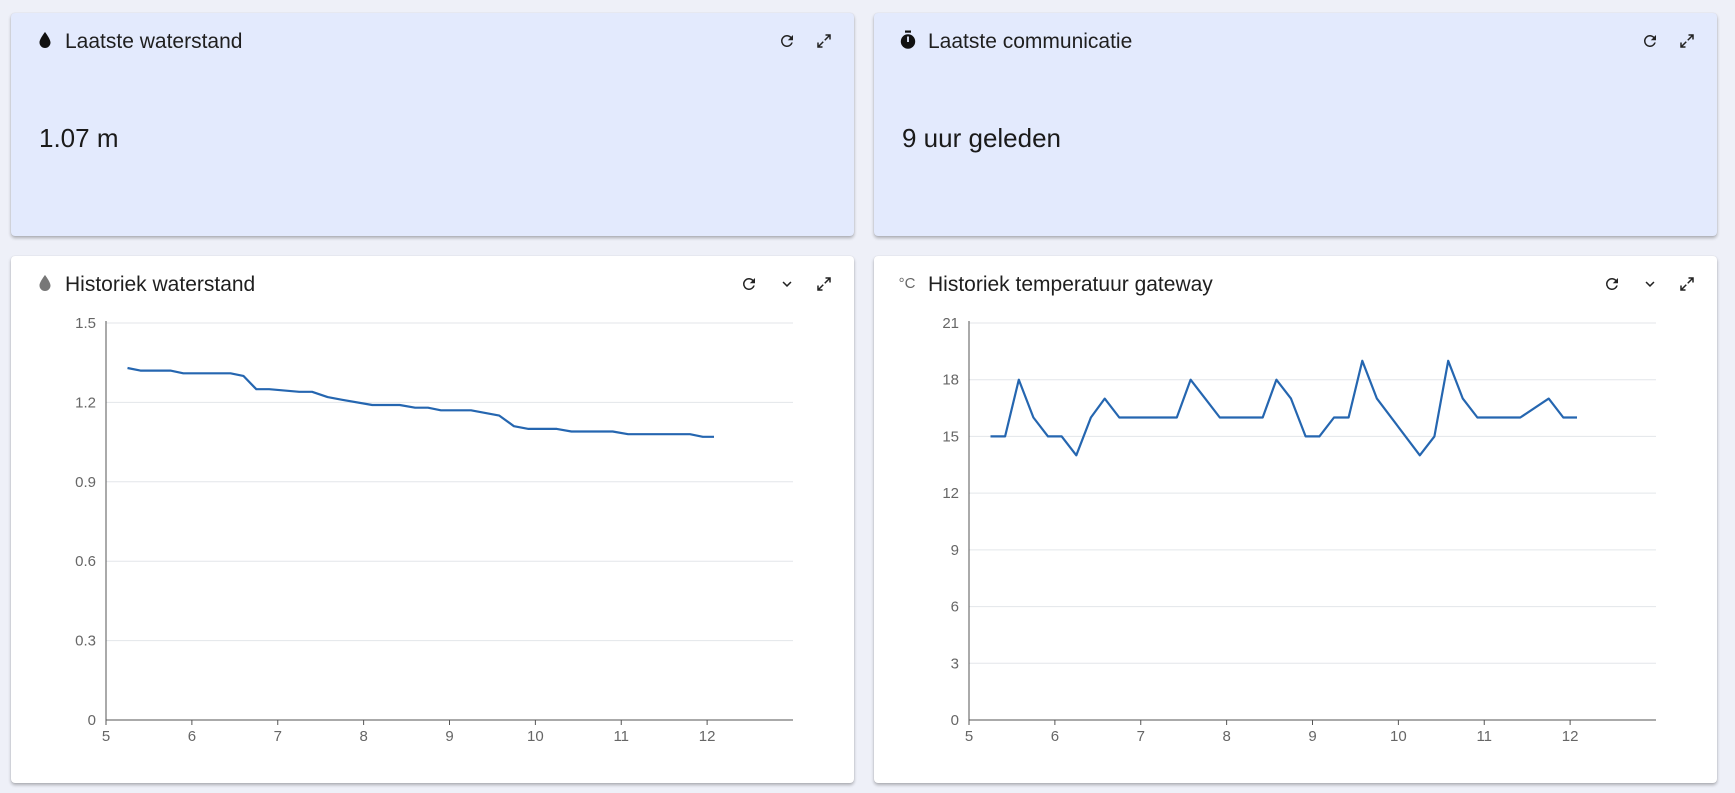 The width and height of the screenshot is (1735, 793). What do you see at coordinates (950, 380) in the screenshot?
I see `y-tick-label: 18` at bounding box center [950, 380].